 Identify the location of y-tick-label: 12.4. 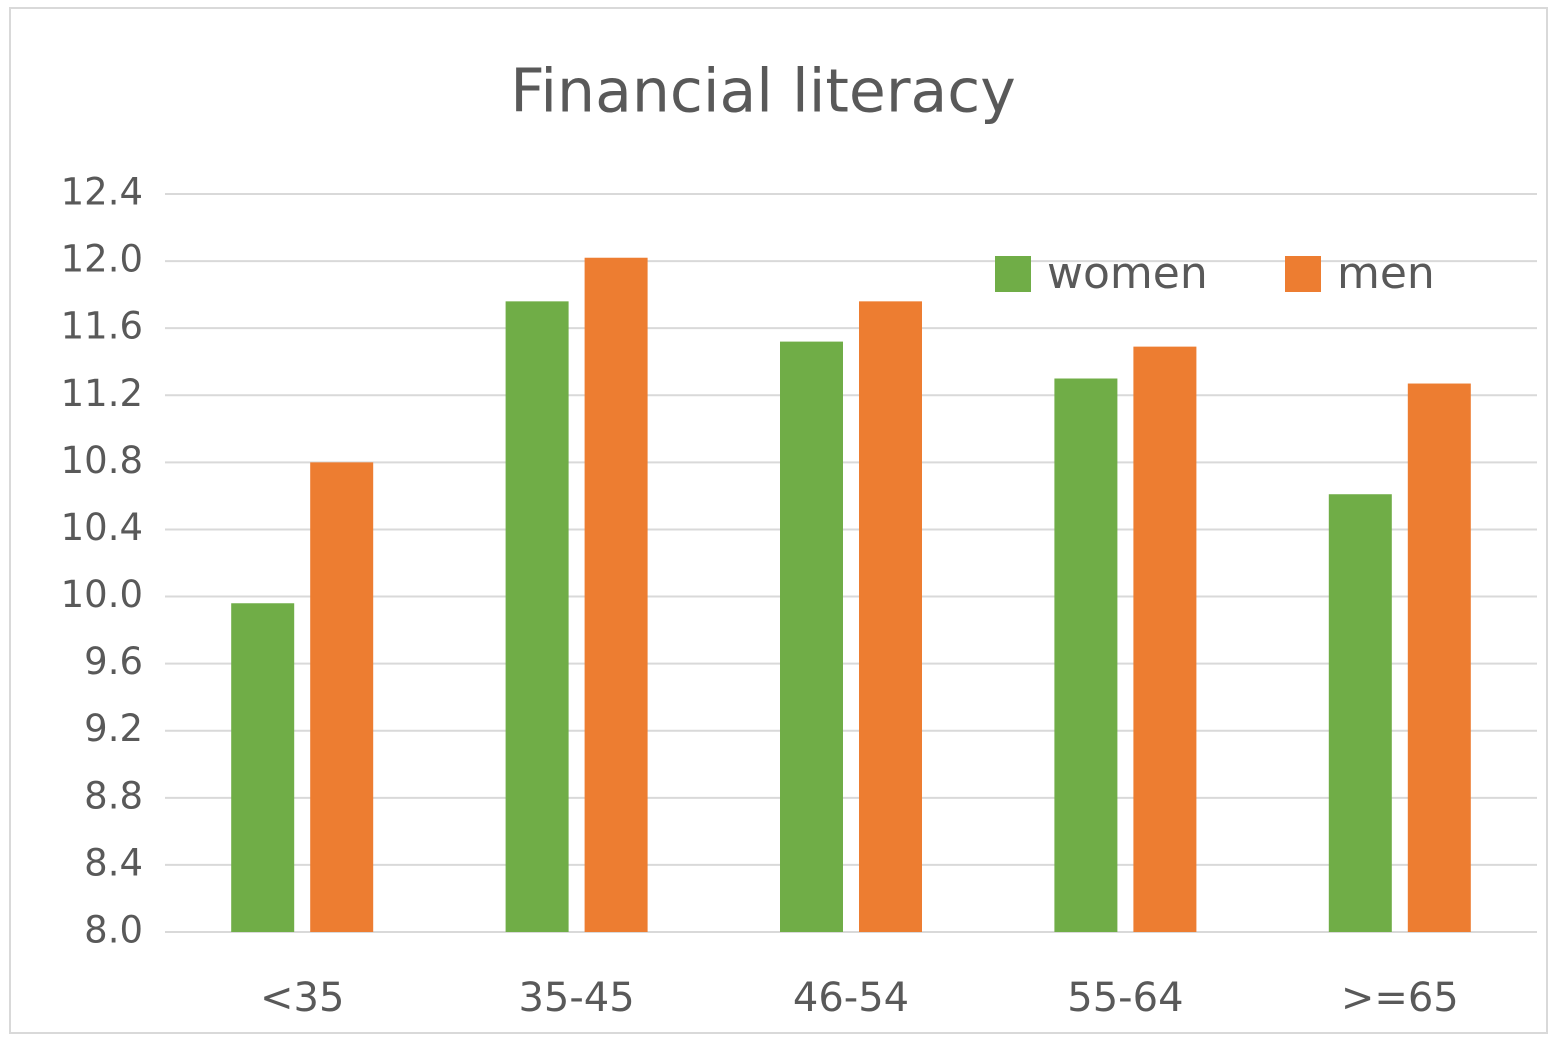
(102, 192).